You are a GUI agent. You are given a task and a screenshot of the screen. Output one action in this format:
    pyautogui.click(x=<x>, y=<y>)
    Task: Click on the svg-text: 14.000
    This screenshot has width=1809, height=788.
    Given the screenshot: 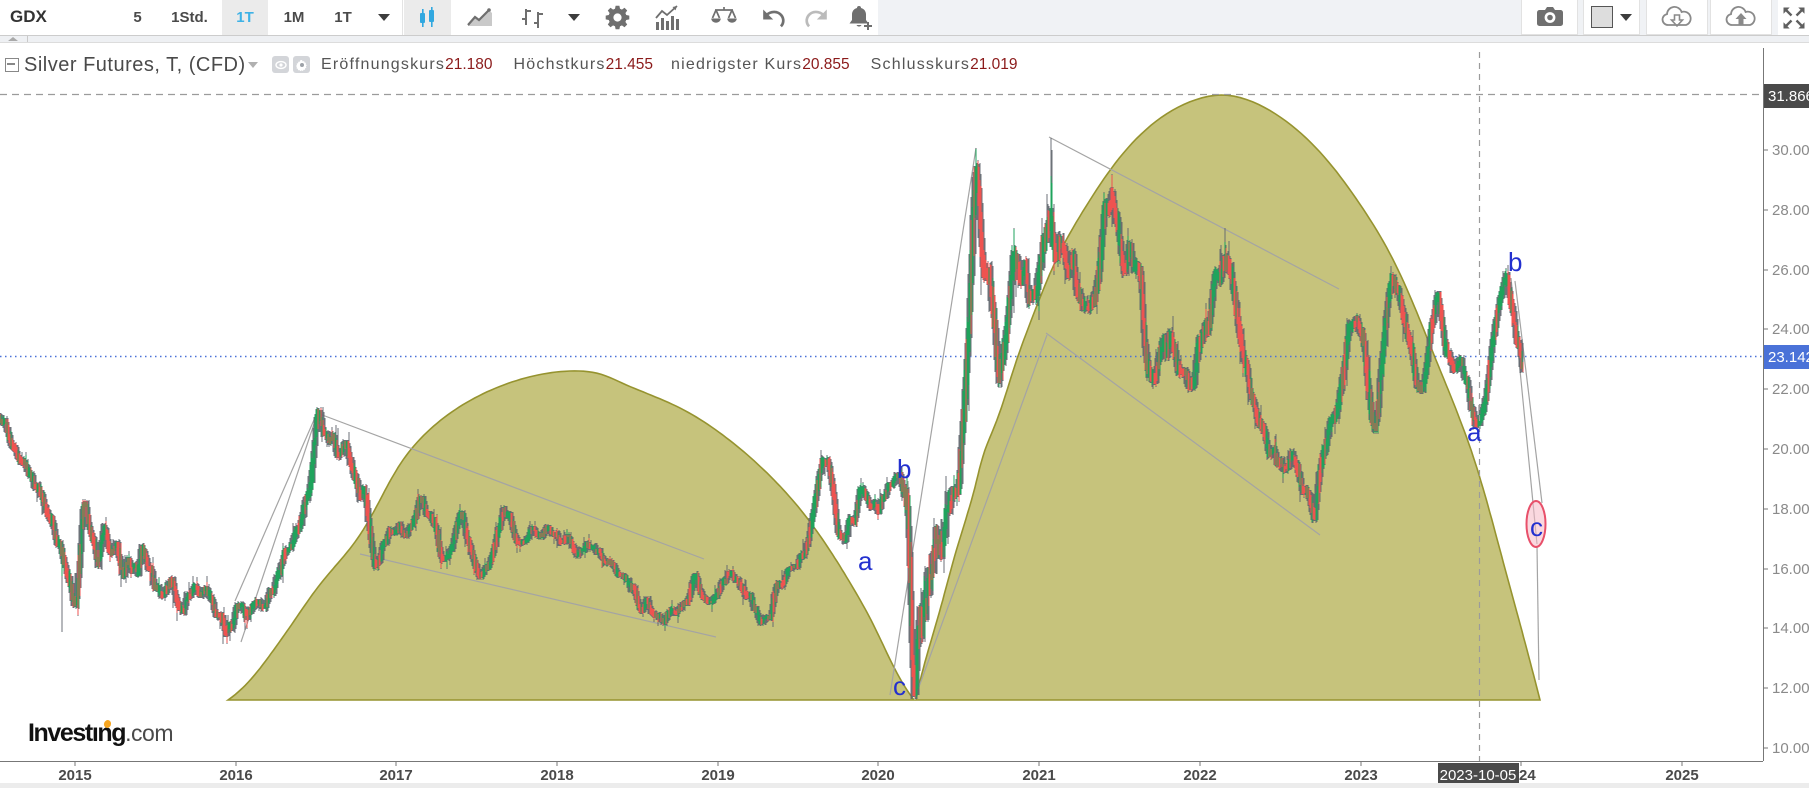 What is the action you would take?
    pyautogui.click(x=1790, y=628)
    